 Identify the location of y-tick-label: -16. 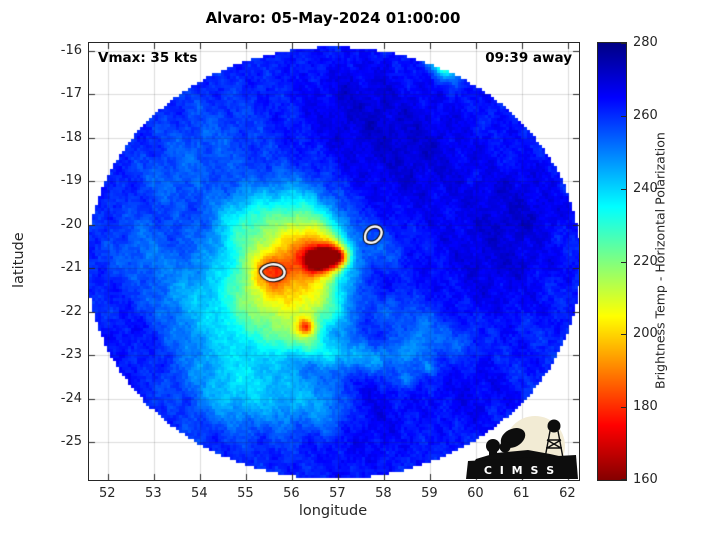
(71, 50).